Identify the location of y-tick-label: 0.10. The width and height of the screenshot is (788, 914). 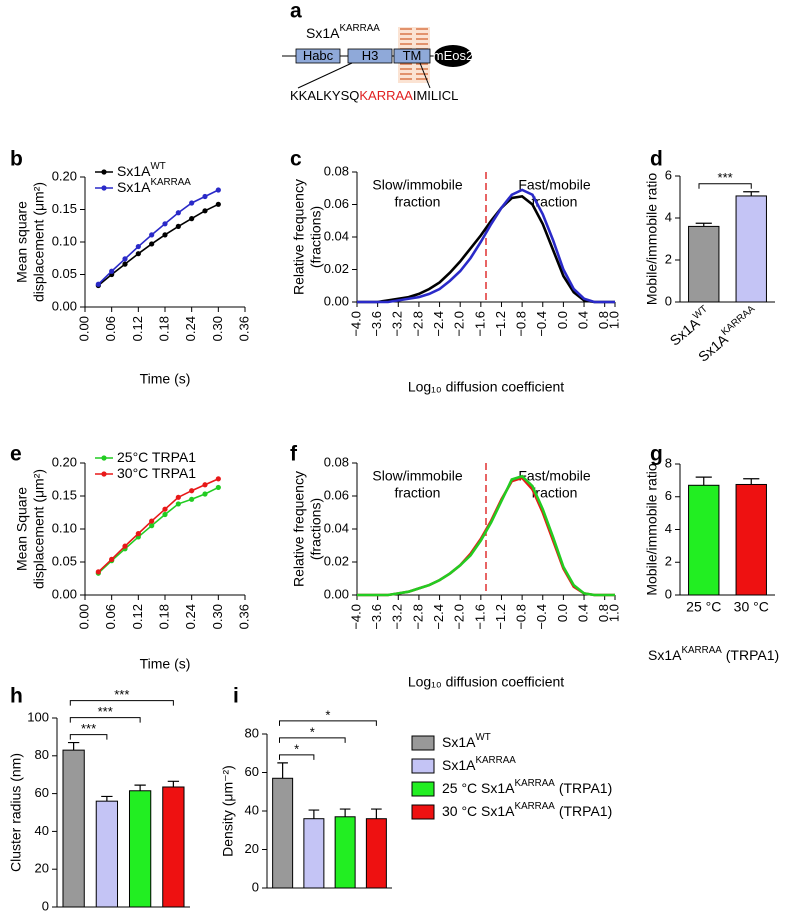
(64, 240).